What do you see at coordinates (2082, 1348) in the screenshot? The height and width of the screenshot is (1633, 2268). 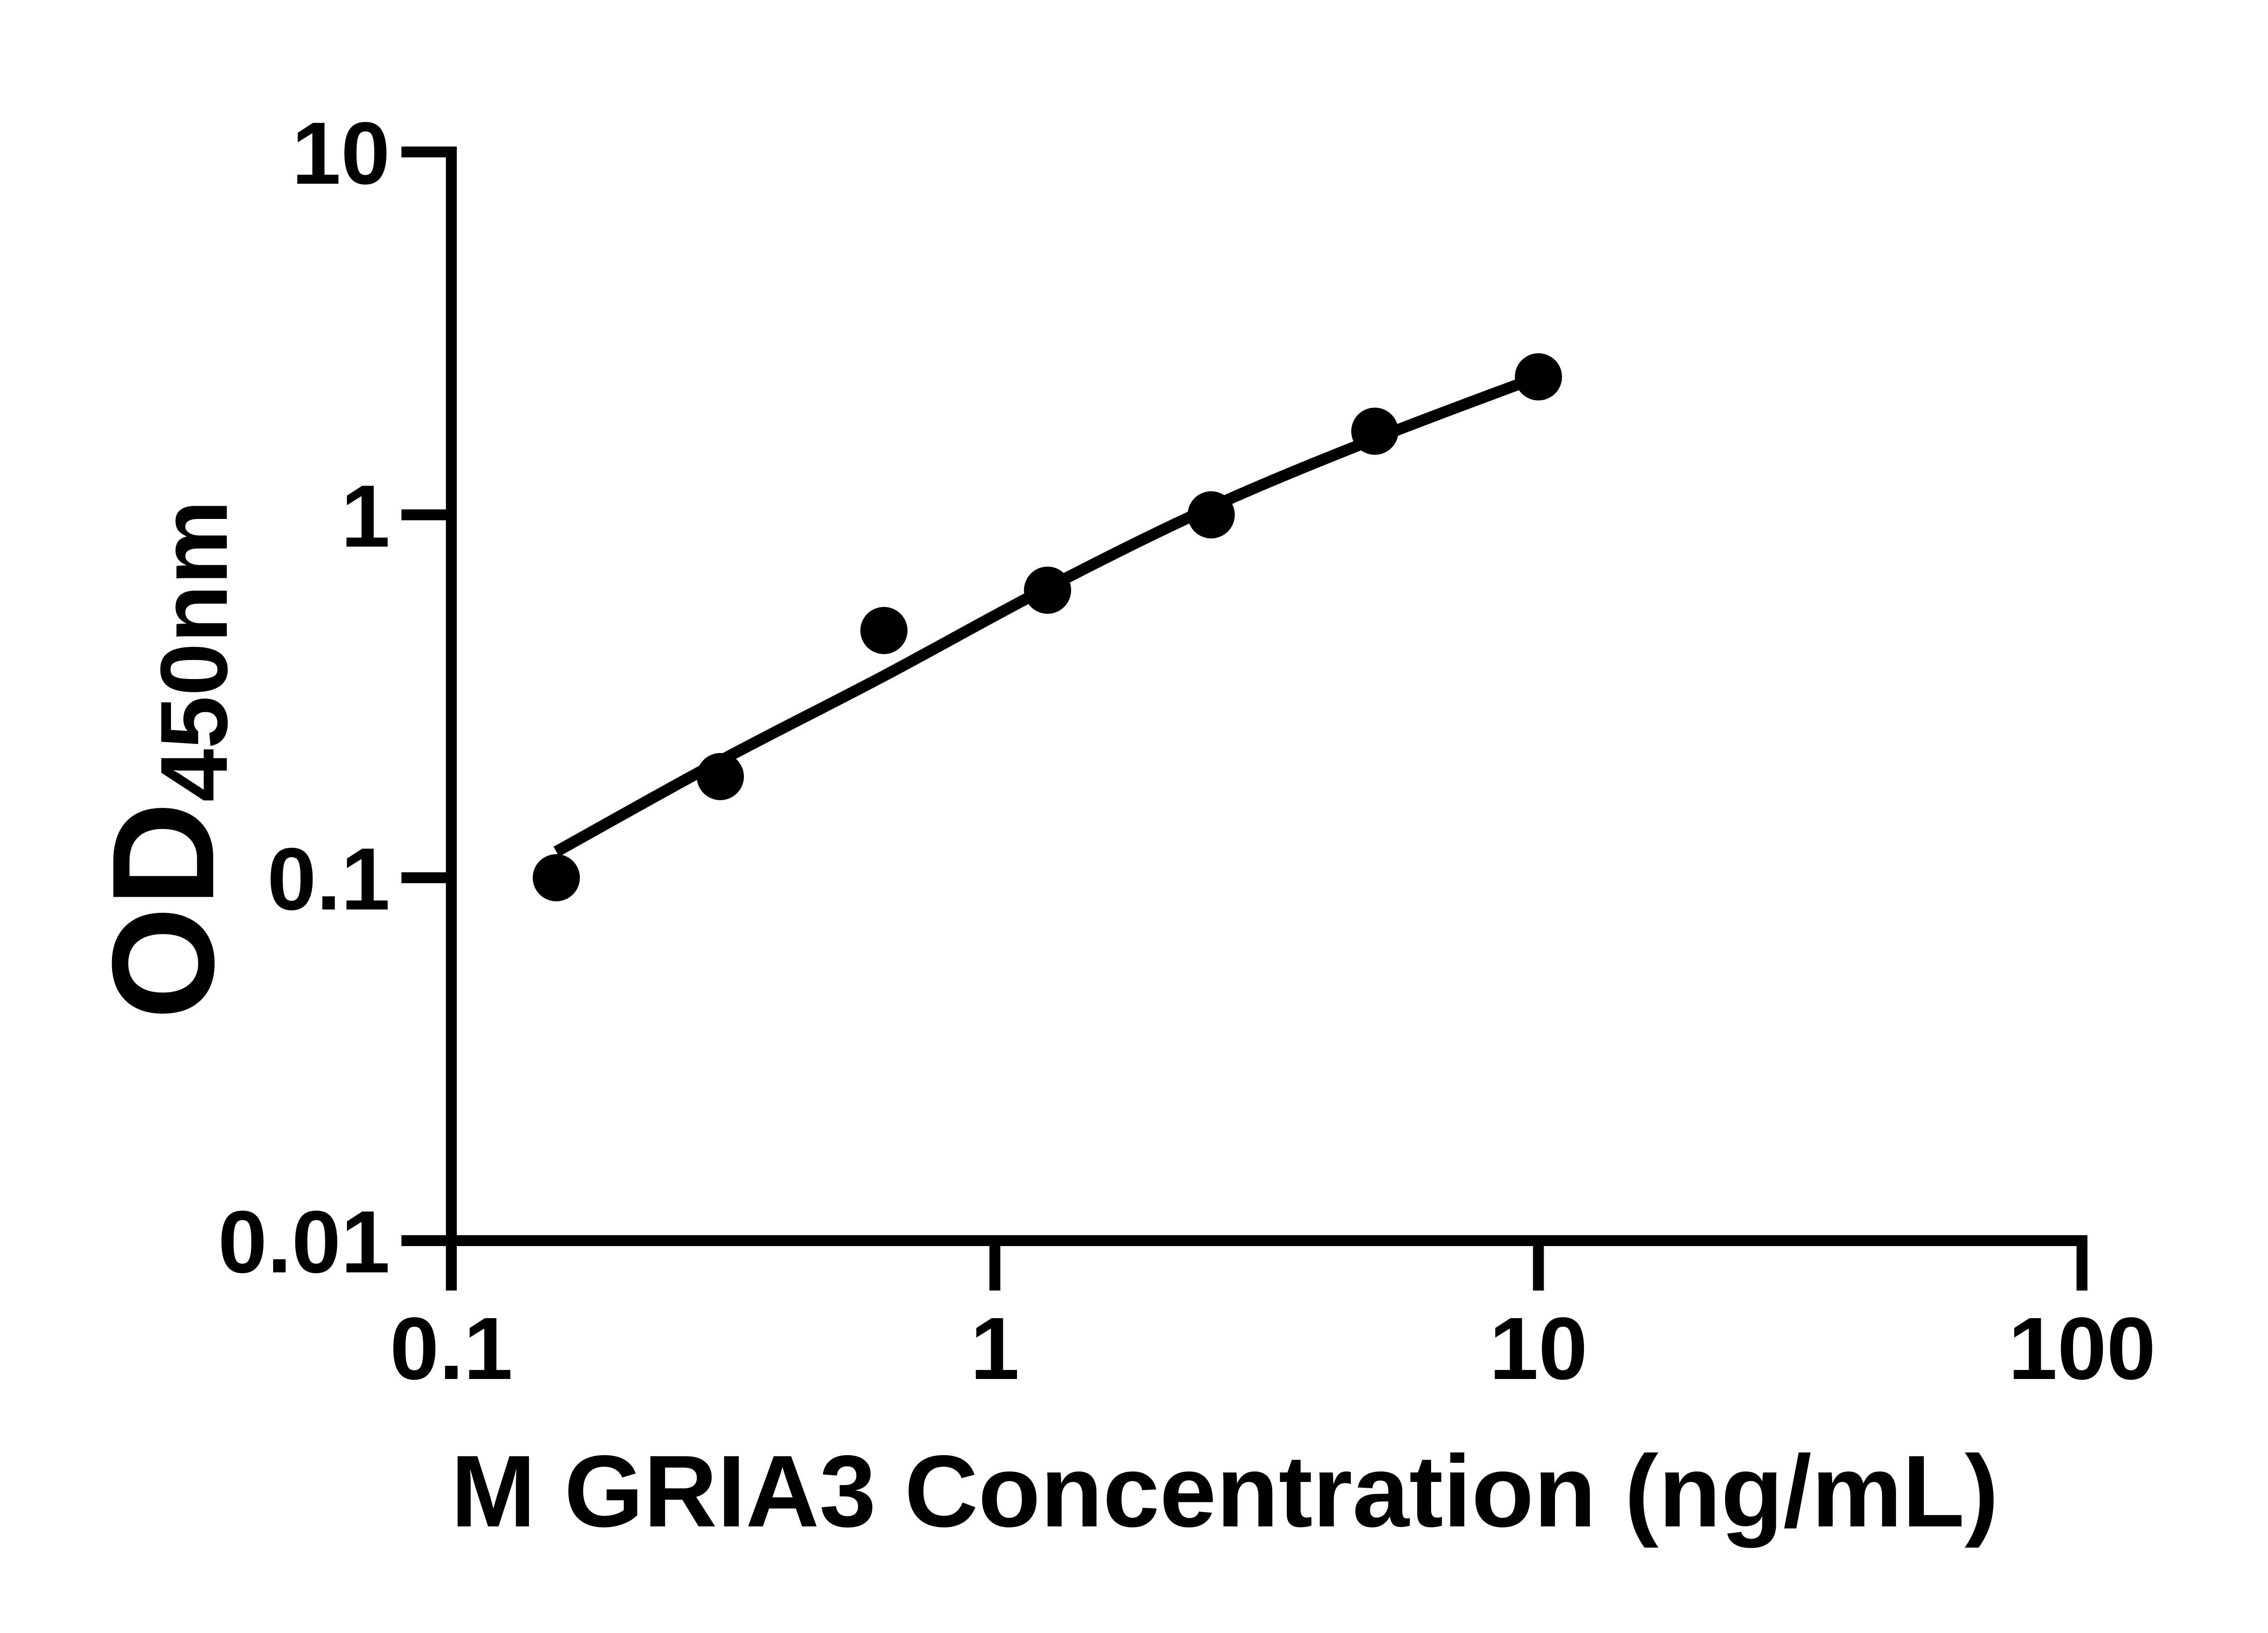 I see `x-tick-label: 100` at bounding box center [2082, 1348].